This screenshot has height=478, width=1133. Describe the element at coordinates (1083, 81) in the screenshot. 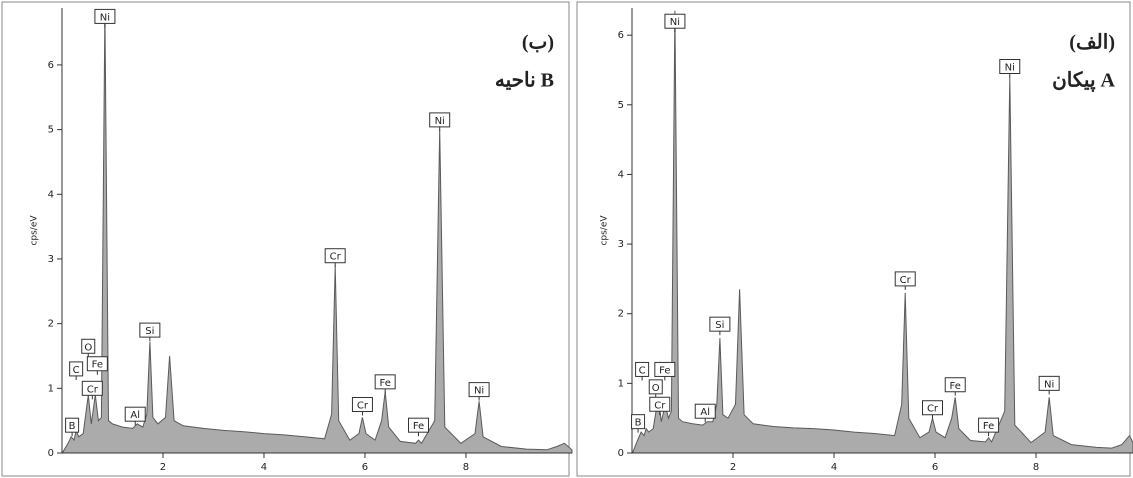

I see `panel-subtitle: پیکان A` at that location.